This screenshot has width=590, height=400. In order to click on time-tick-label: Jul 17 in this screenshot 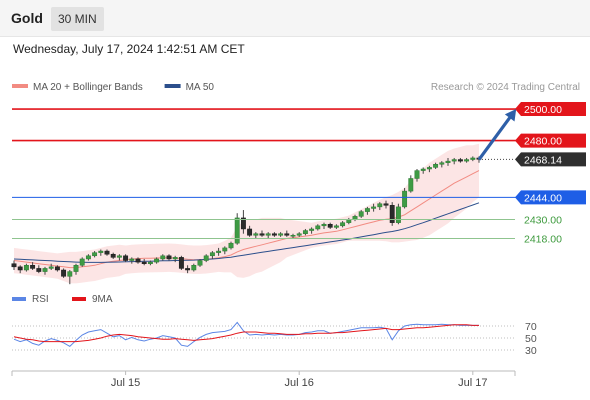, I will do `click(472, 383)`.